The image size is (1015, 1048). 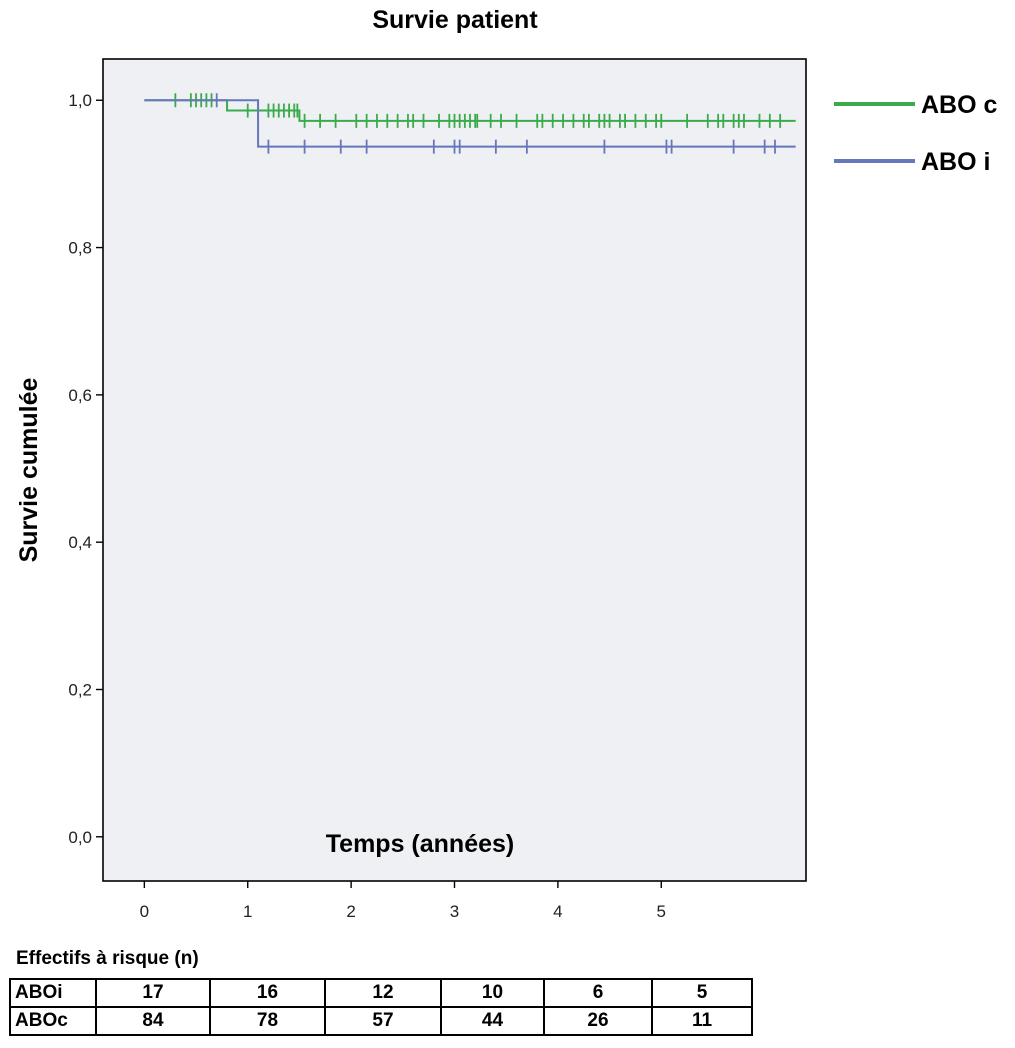 What do you see at coordinates (267, 993) in the screenshot?
I see `risk-cell: 16` at bounding box center [267, 993].